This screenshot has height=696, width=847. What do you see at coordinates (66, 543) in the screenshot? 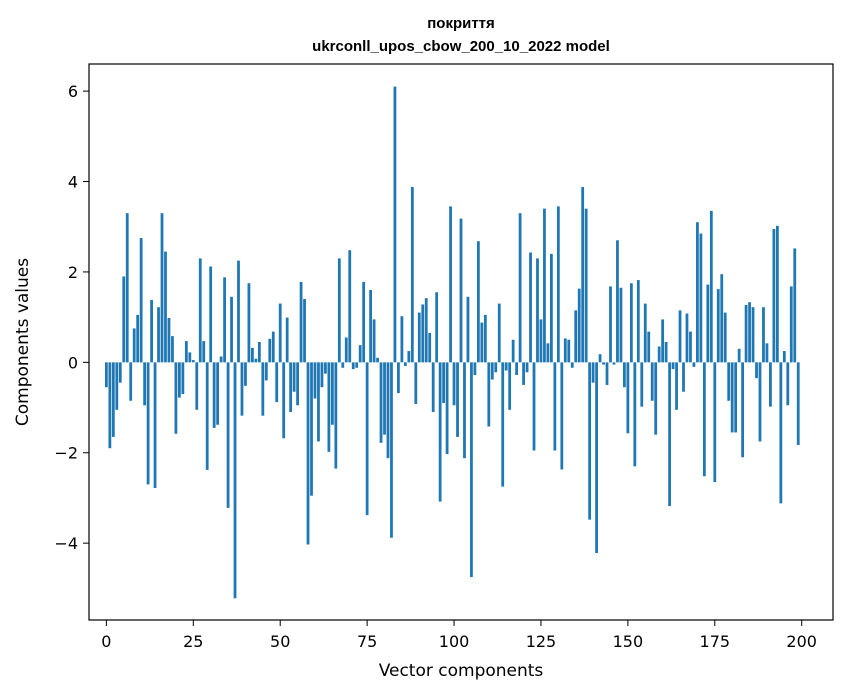
I see `y-tick-label: −4` at bounding box center [66, 543].